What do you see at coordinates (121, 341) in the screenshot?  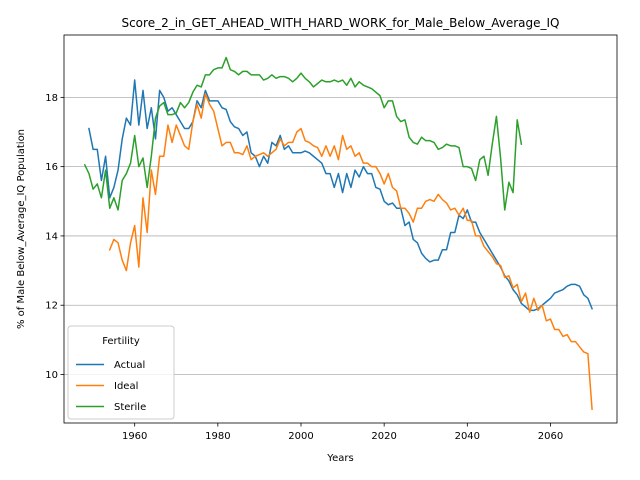 I see `legend-title: Fertility` at bounding box center [121, 341].